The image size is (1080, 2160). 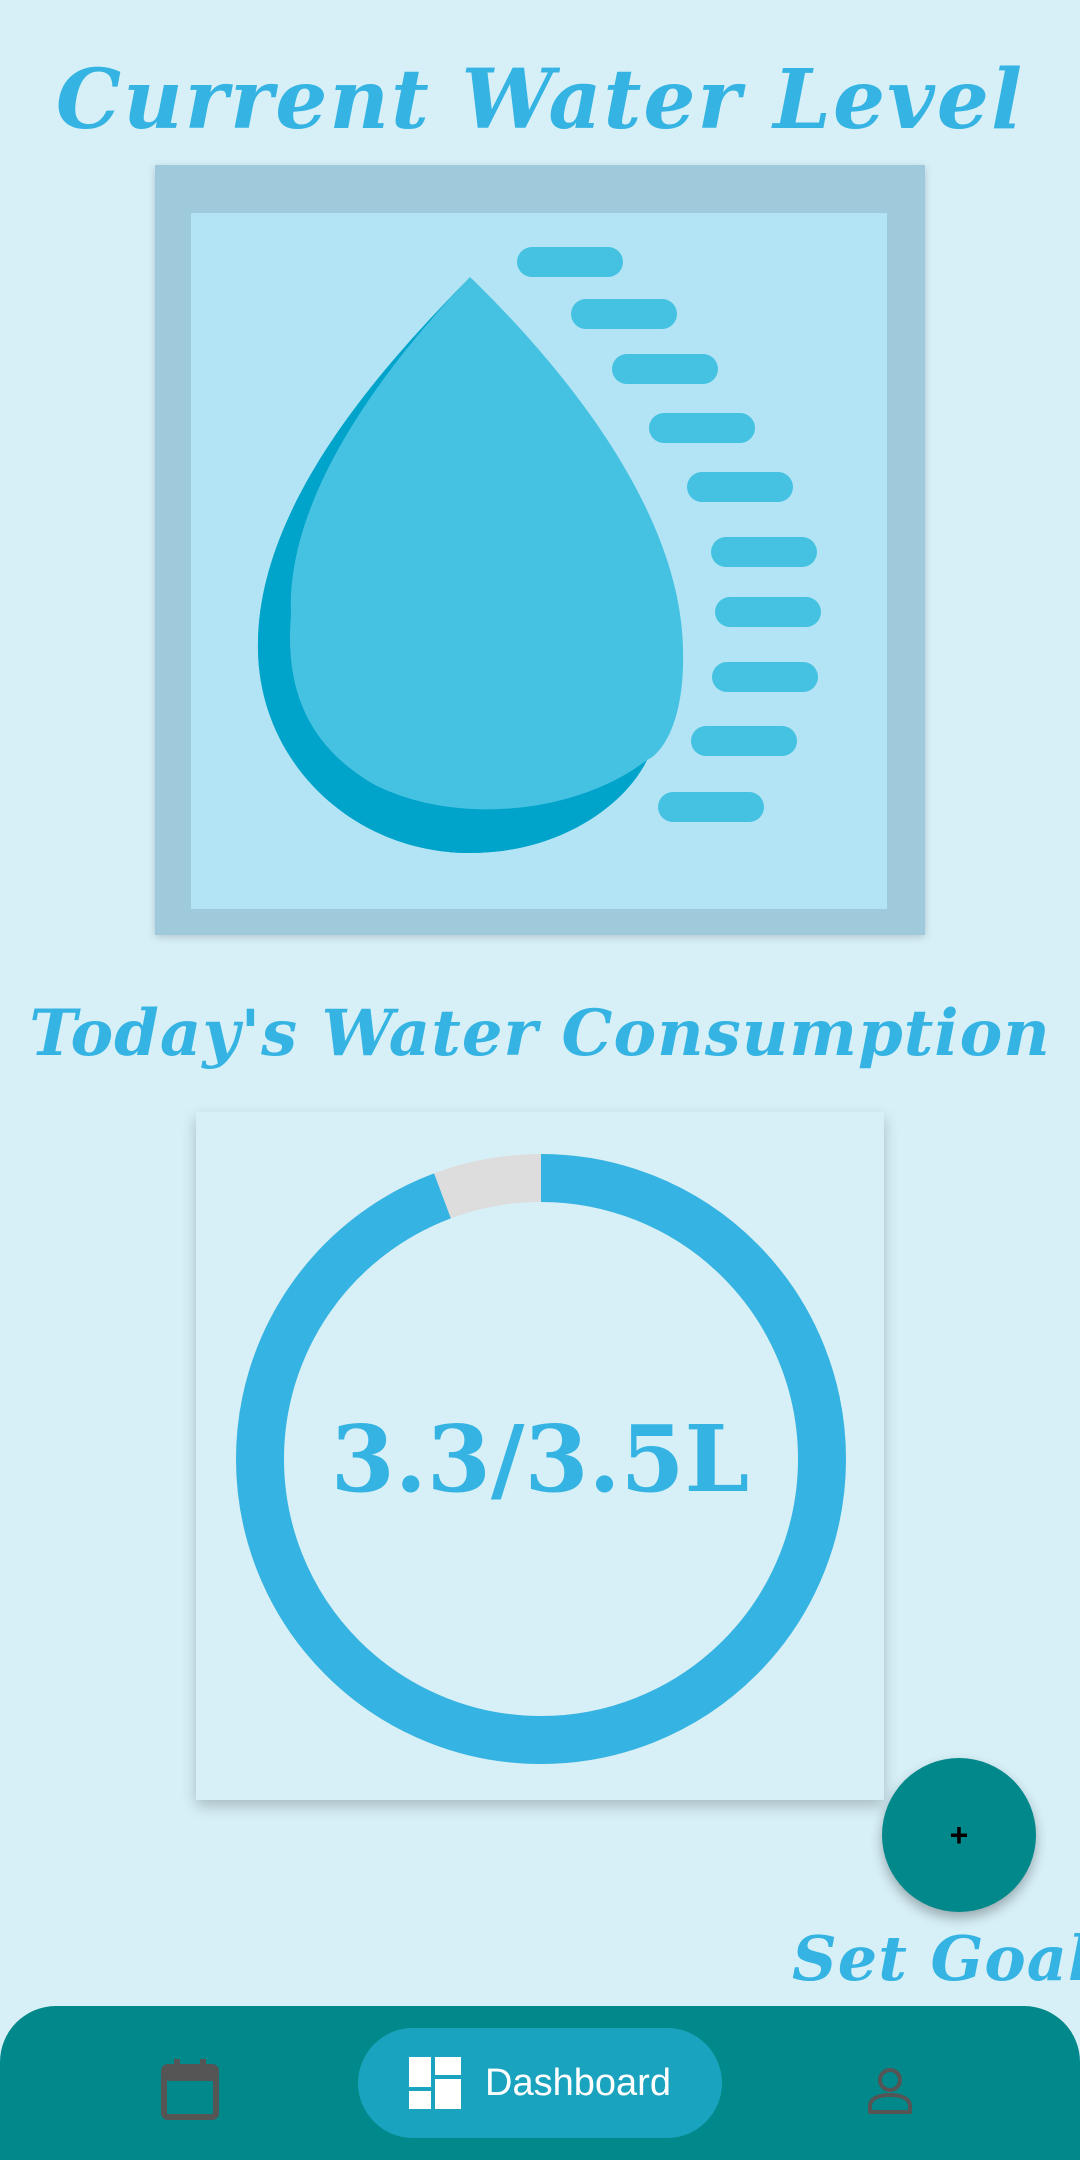 I want to click on bottom-navigation: Dashboard, so click(x=540, y=2083).